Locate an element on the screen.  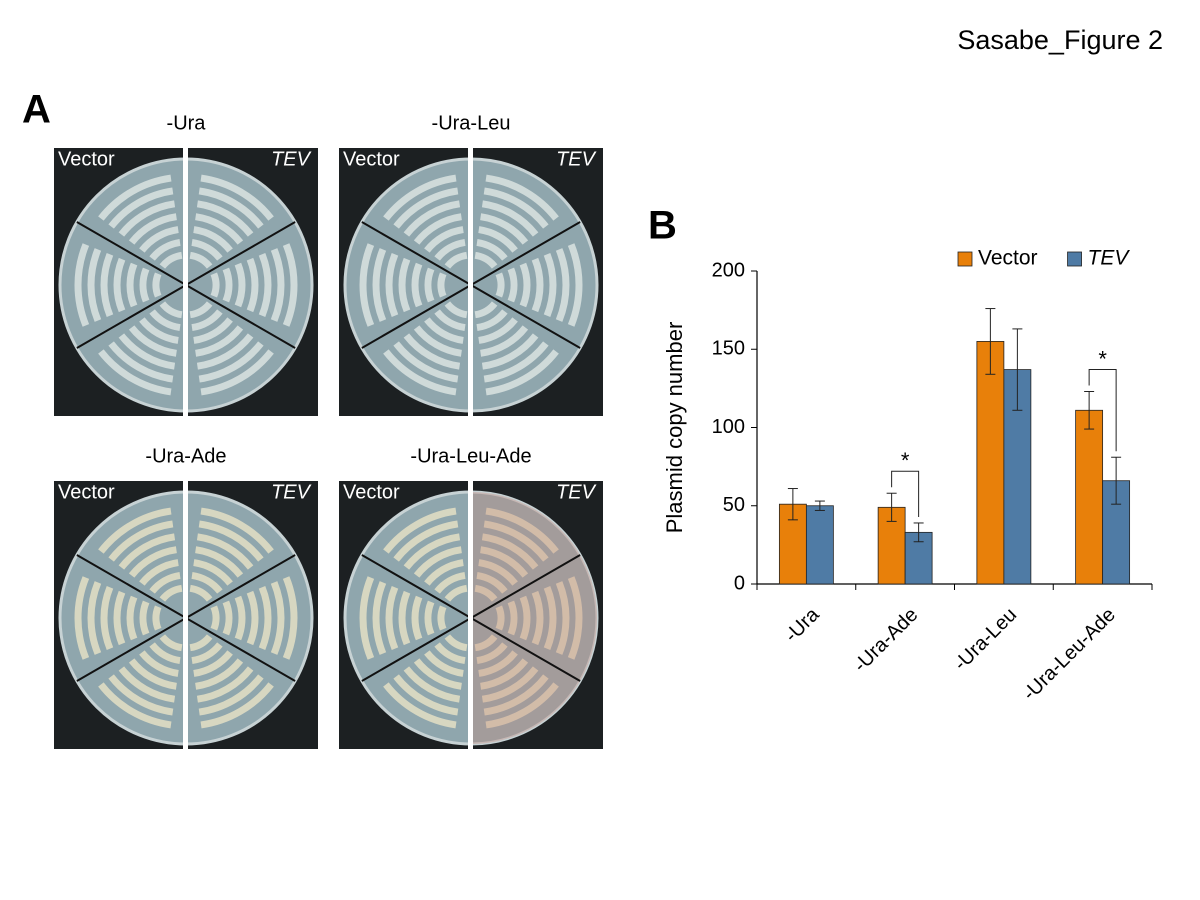
panel-label: A is located at coordinates (36, 110).